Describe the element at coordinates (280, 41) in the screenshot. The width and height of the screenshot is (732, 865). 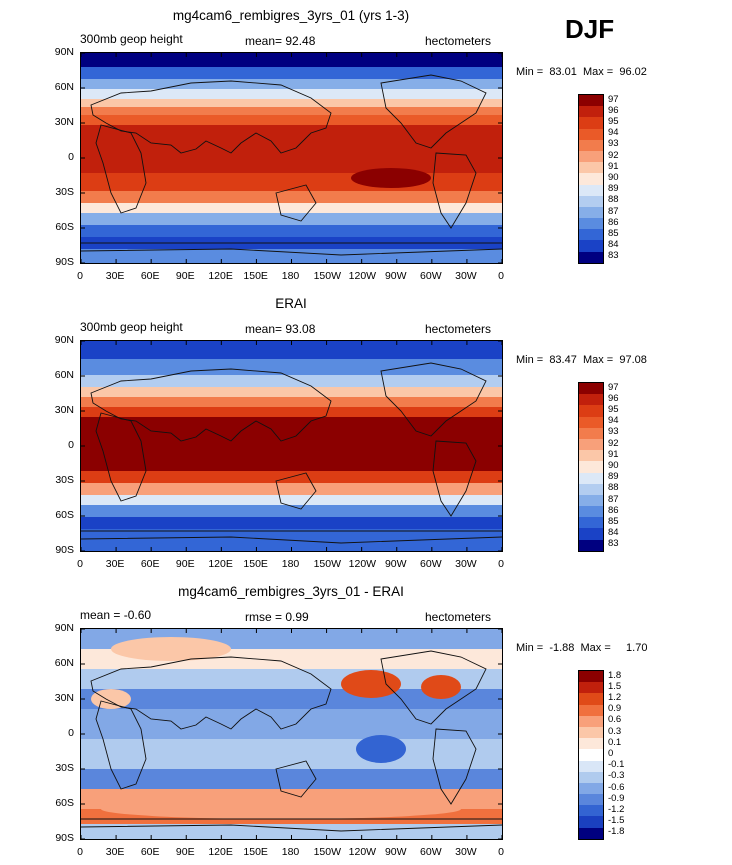
I see `panel-center-label: mean= 92.48` at that location.